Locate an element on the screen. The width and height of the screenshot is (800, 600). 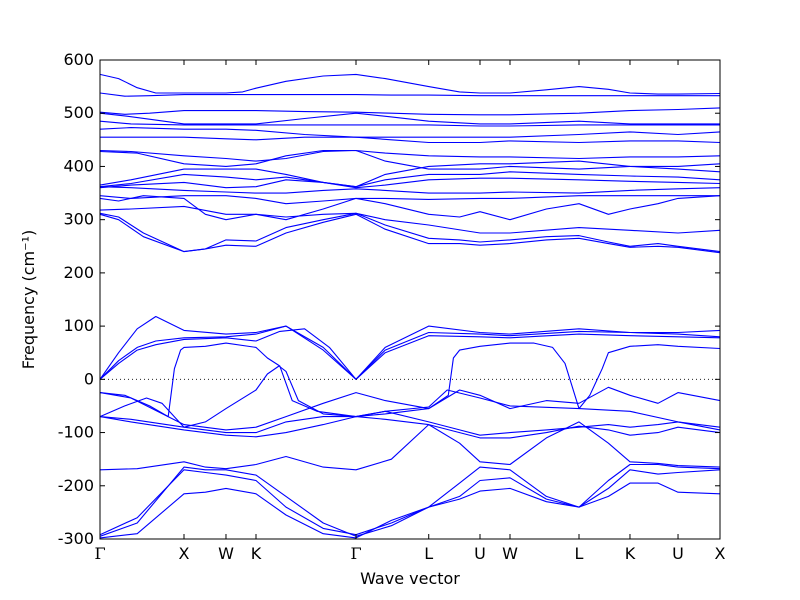
y-axis-label: Frequency (cm⁻¹) is located at coordinates (28, 299).